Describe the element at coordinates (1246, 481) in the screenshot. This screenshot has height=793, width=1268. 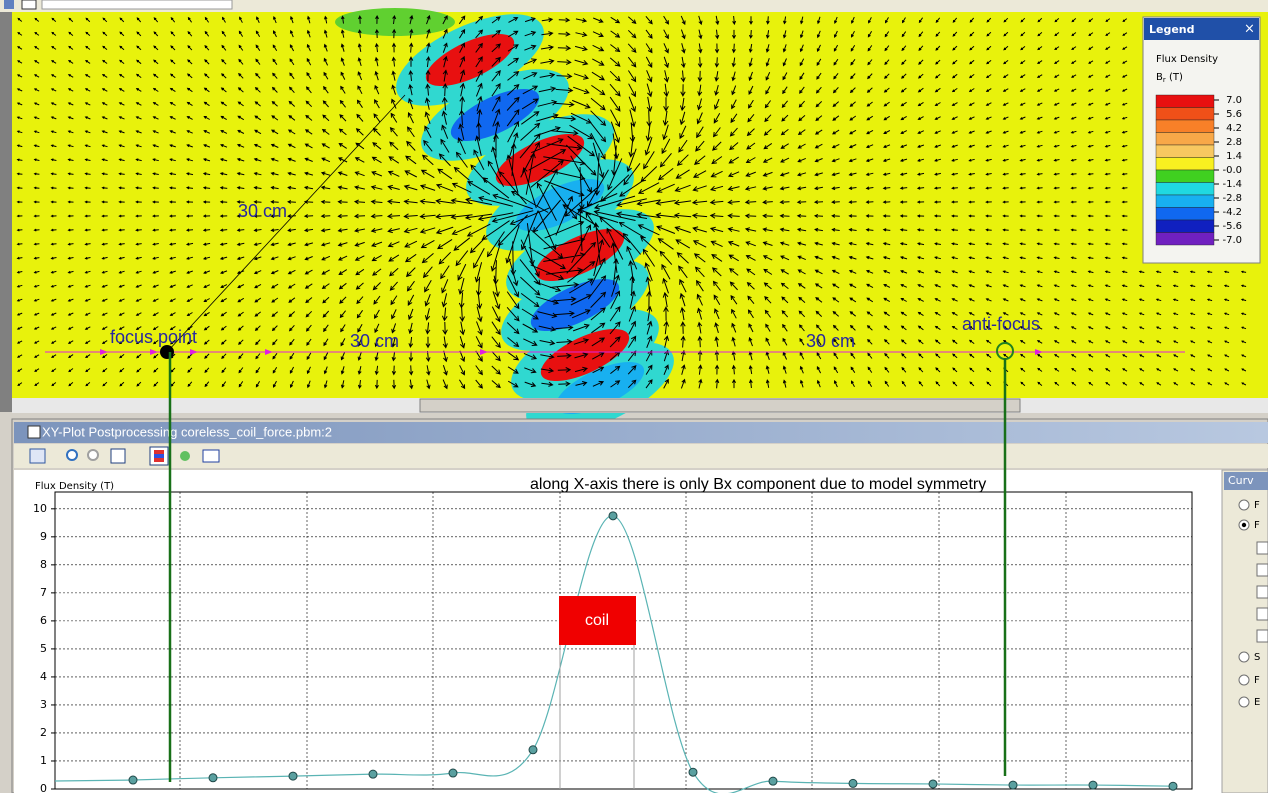
I see `side-panel-header` at that location.